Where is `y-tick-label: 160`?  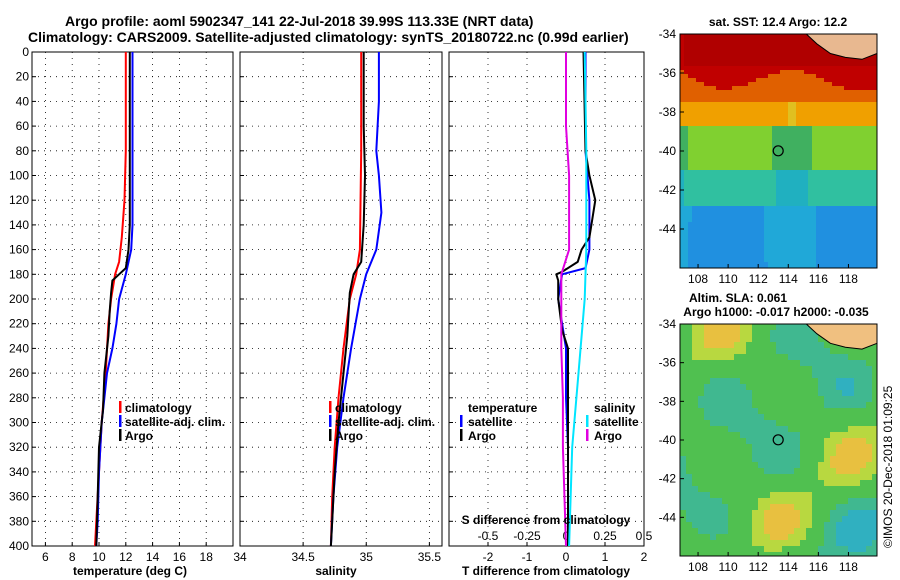 y-tick-label: 160 is located at coordinates (19, 250).